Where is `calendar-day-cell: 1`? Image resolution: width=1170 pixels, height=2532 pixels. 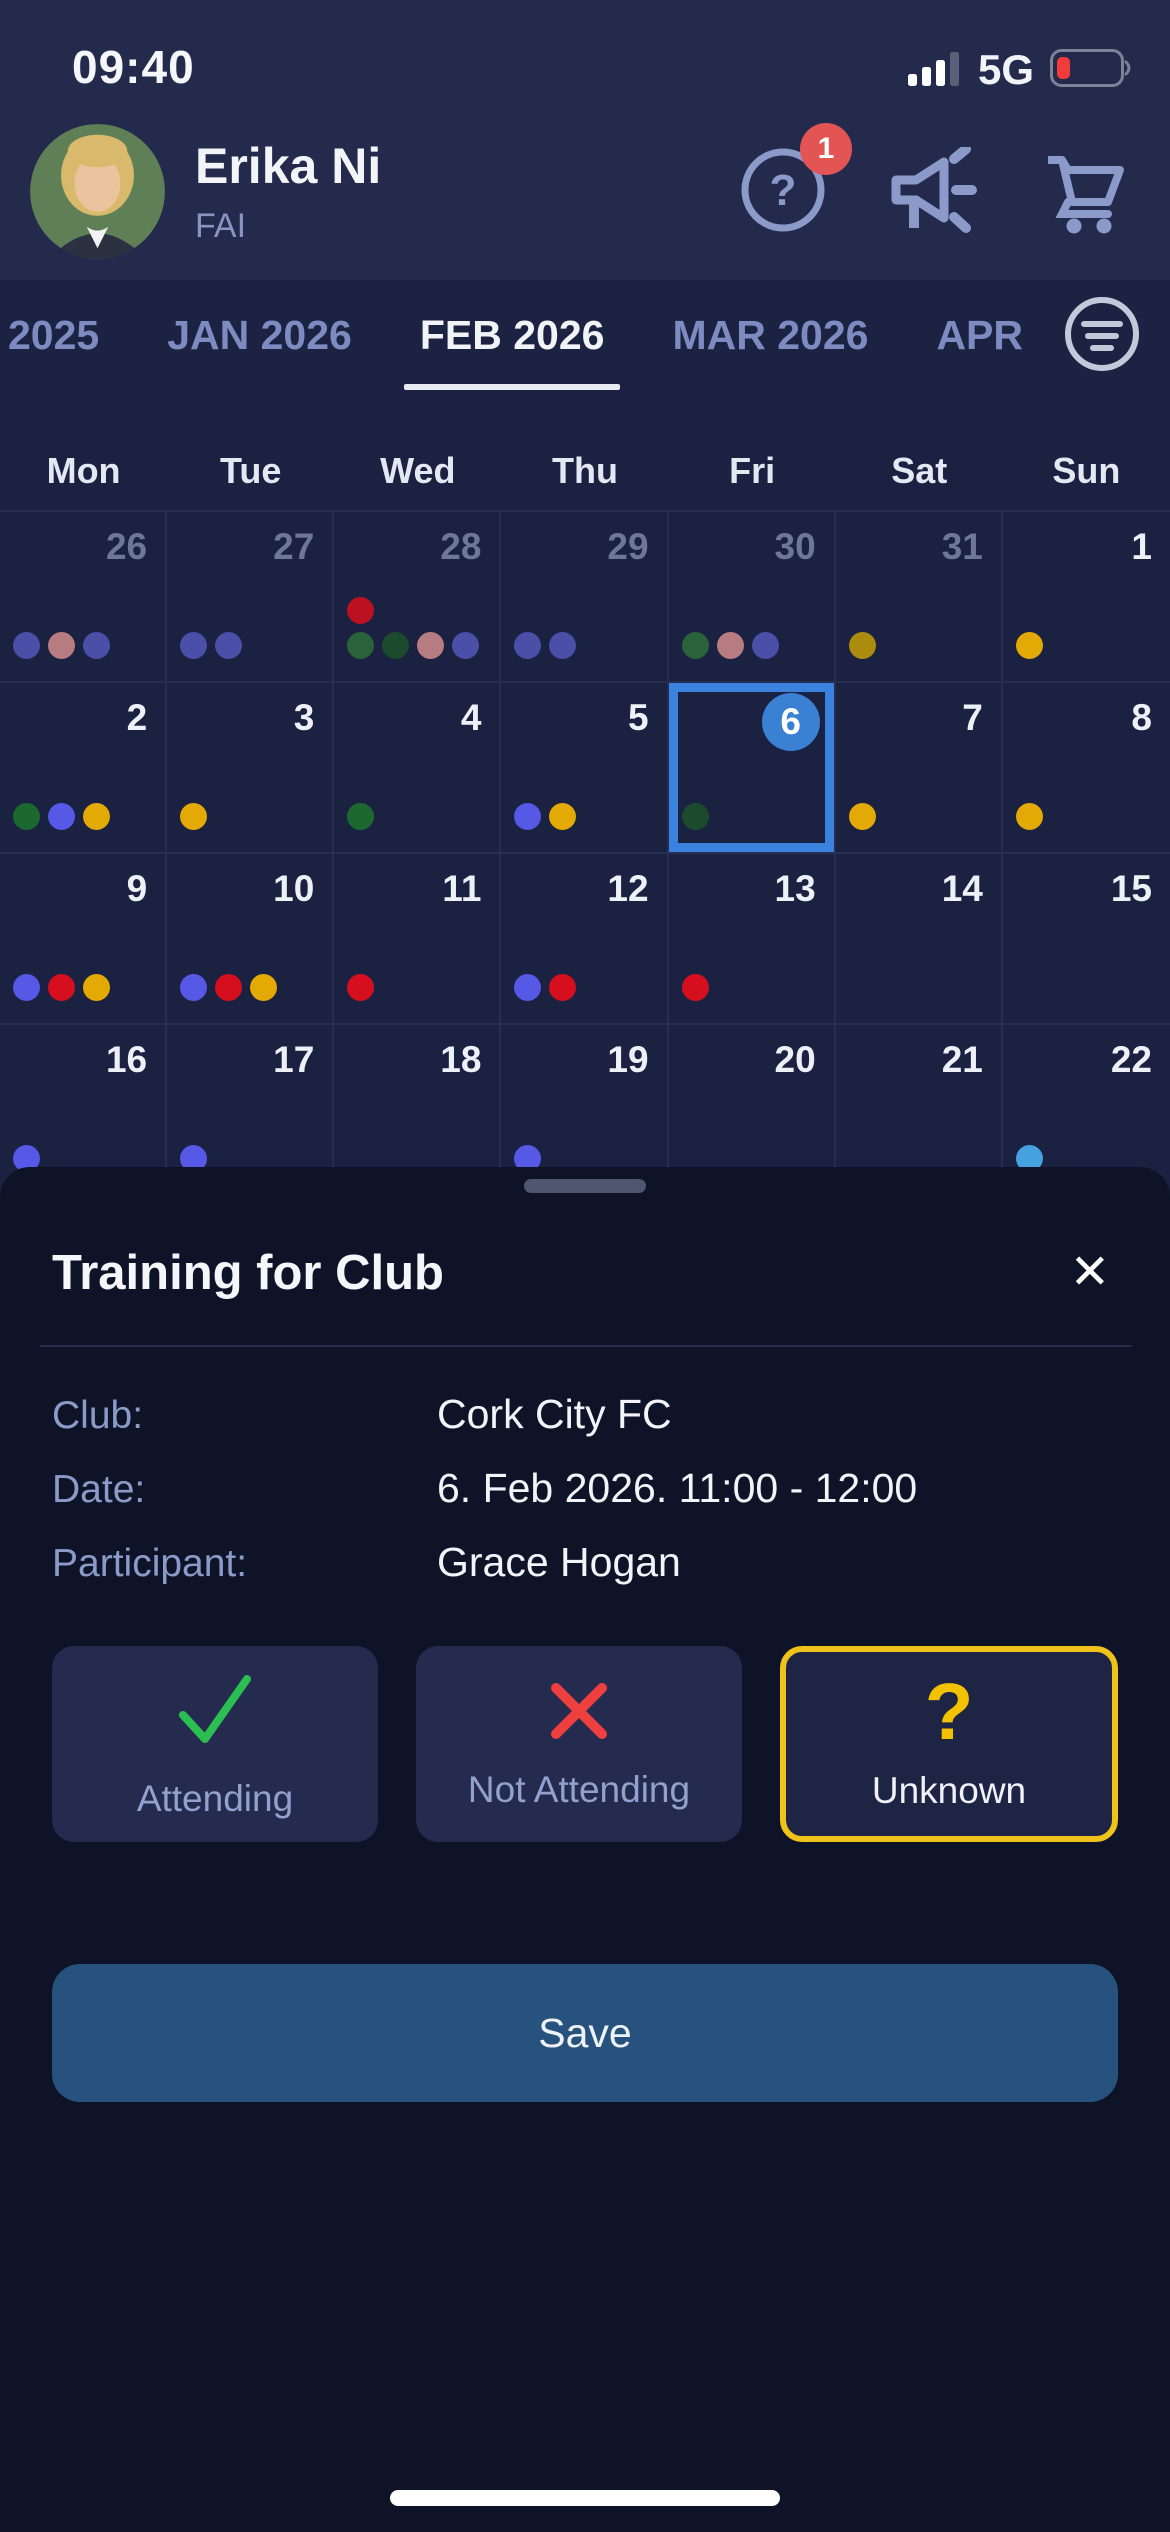 calendar-day-cell: 1 is located at coordinates (1086, 596).